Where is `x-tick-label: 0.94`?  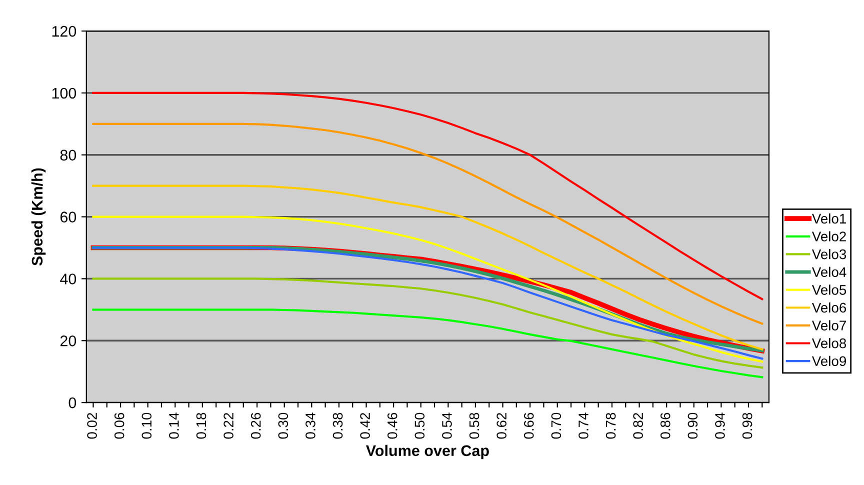
x-tick-label: 0.94 is located at coordinates (720, 425).